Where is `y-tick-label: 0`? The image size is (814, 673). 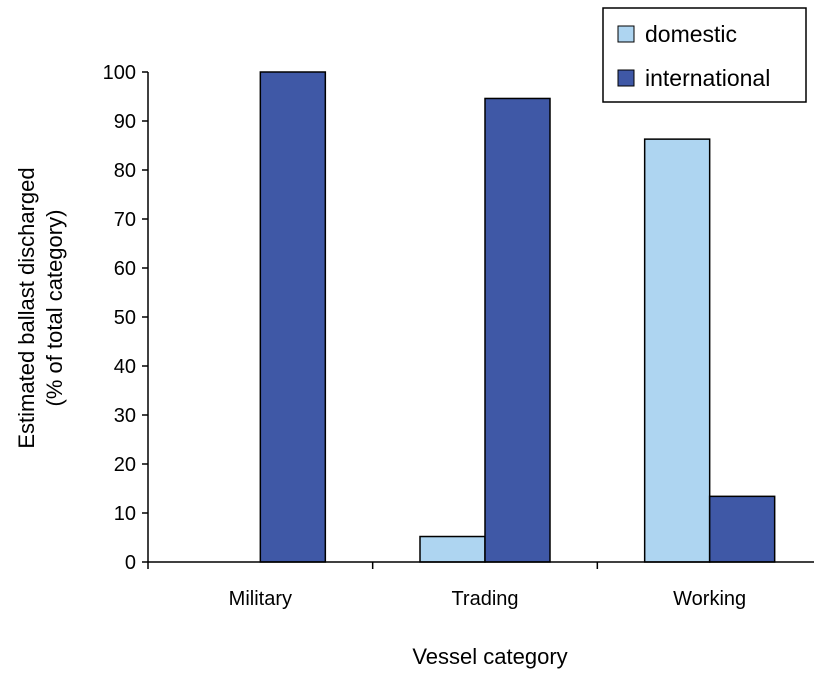
y-tick-label: 0 is located at coordinates (130, 563).